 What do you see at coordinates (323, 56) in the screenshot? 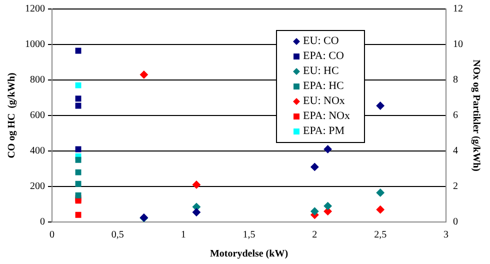
I see `legend-label: EPA: CO` at bounding box center [323, 56].